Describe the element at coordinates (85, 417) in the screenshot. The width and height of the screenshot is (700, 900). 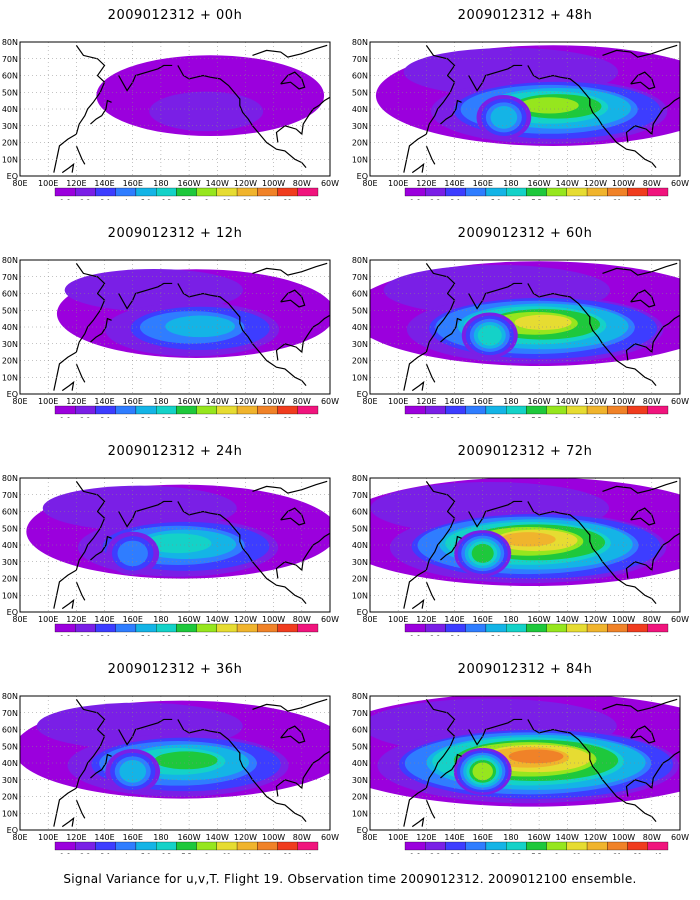
I see `legend-level-label: 2.2` at that location.